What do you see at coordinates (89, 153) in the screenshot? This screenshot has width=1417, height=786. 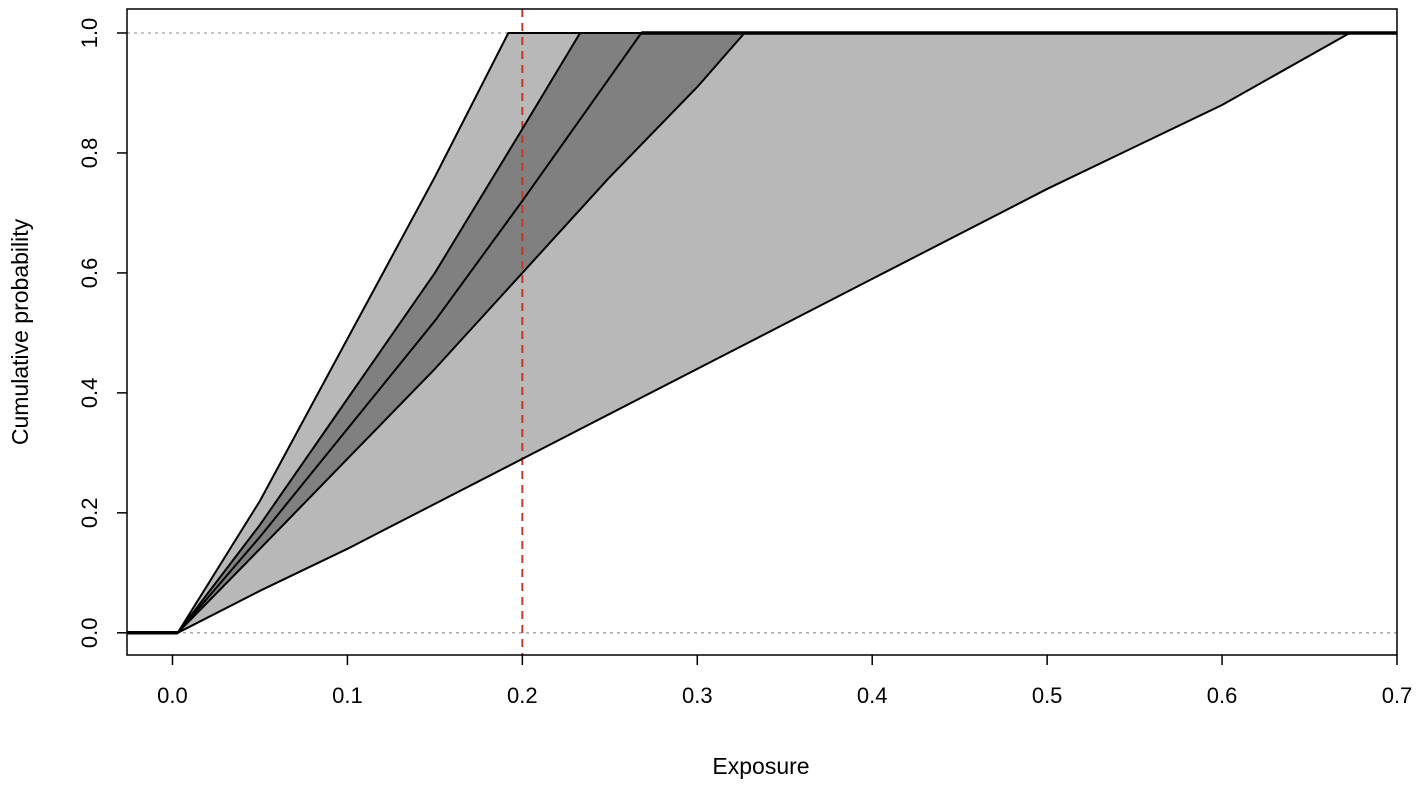 I see `y-tick-label: 0.8` at bounding box center [89, 153].